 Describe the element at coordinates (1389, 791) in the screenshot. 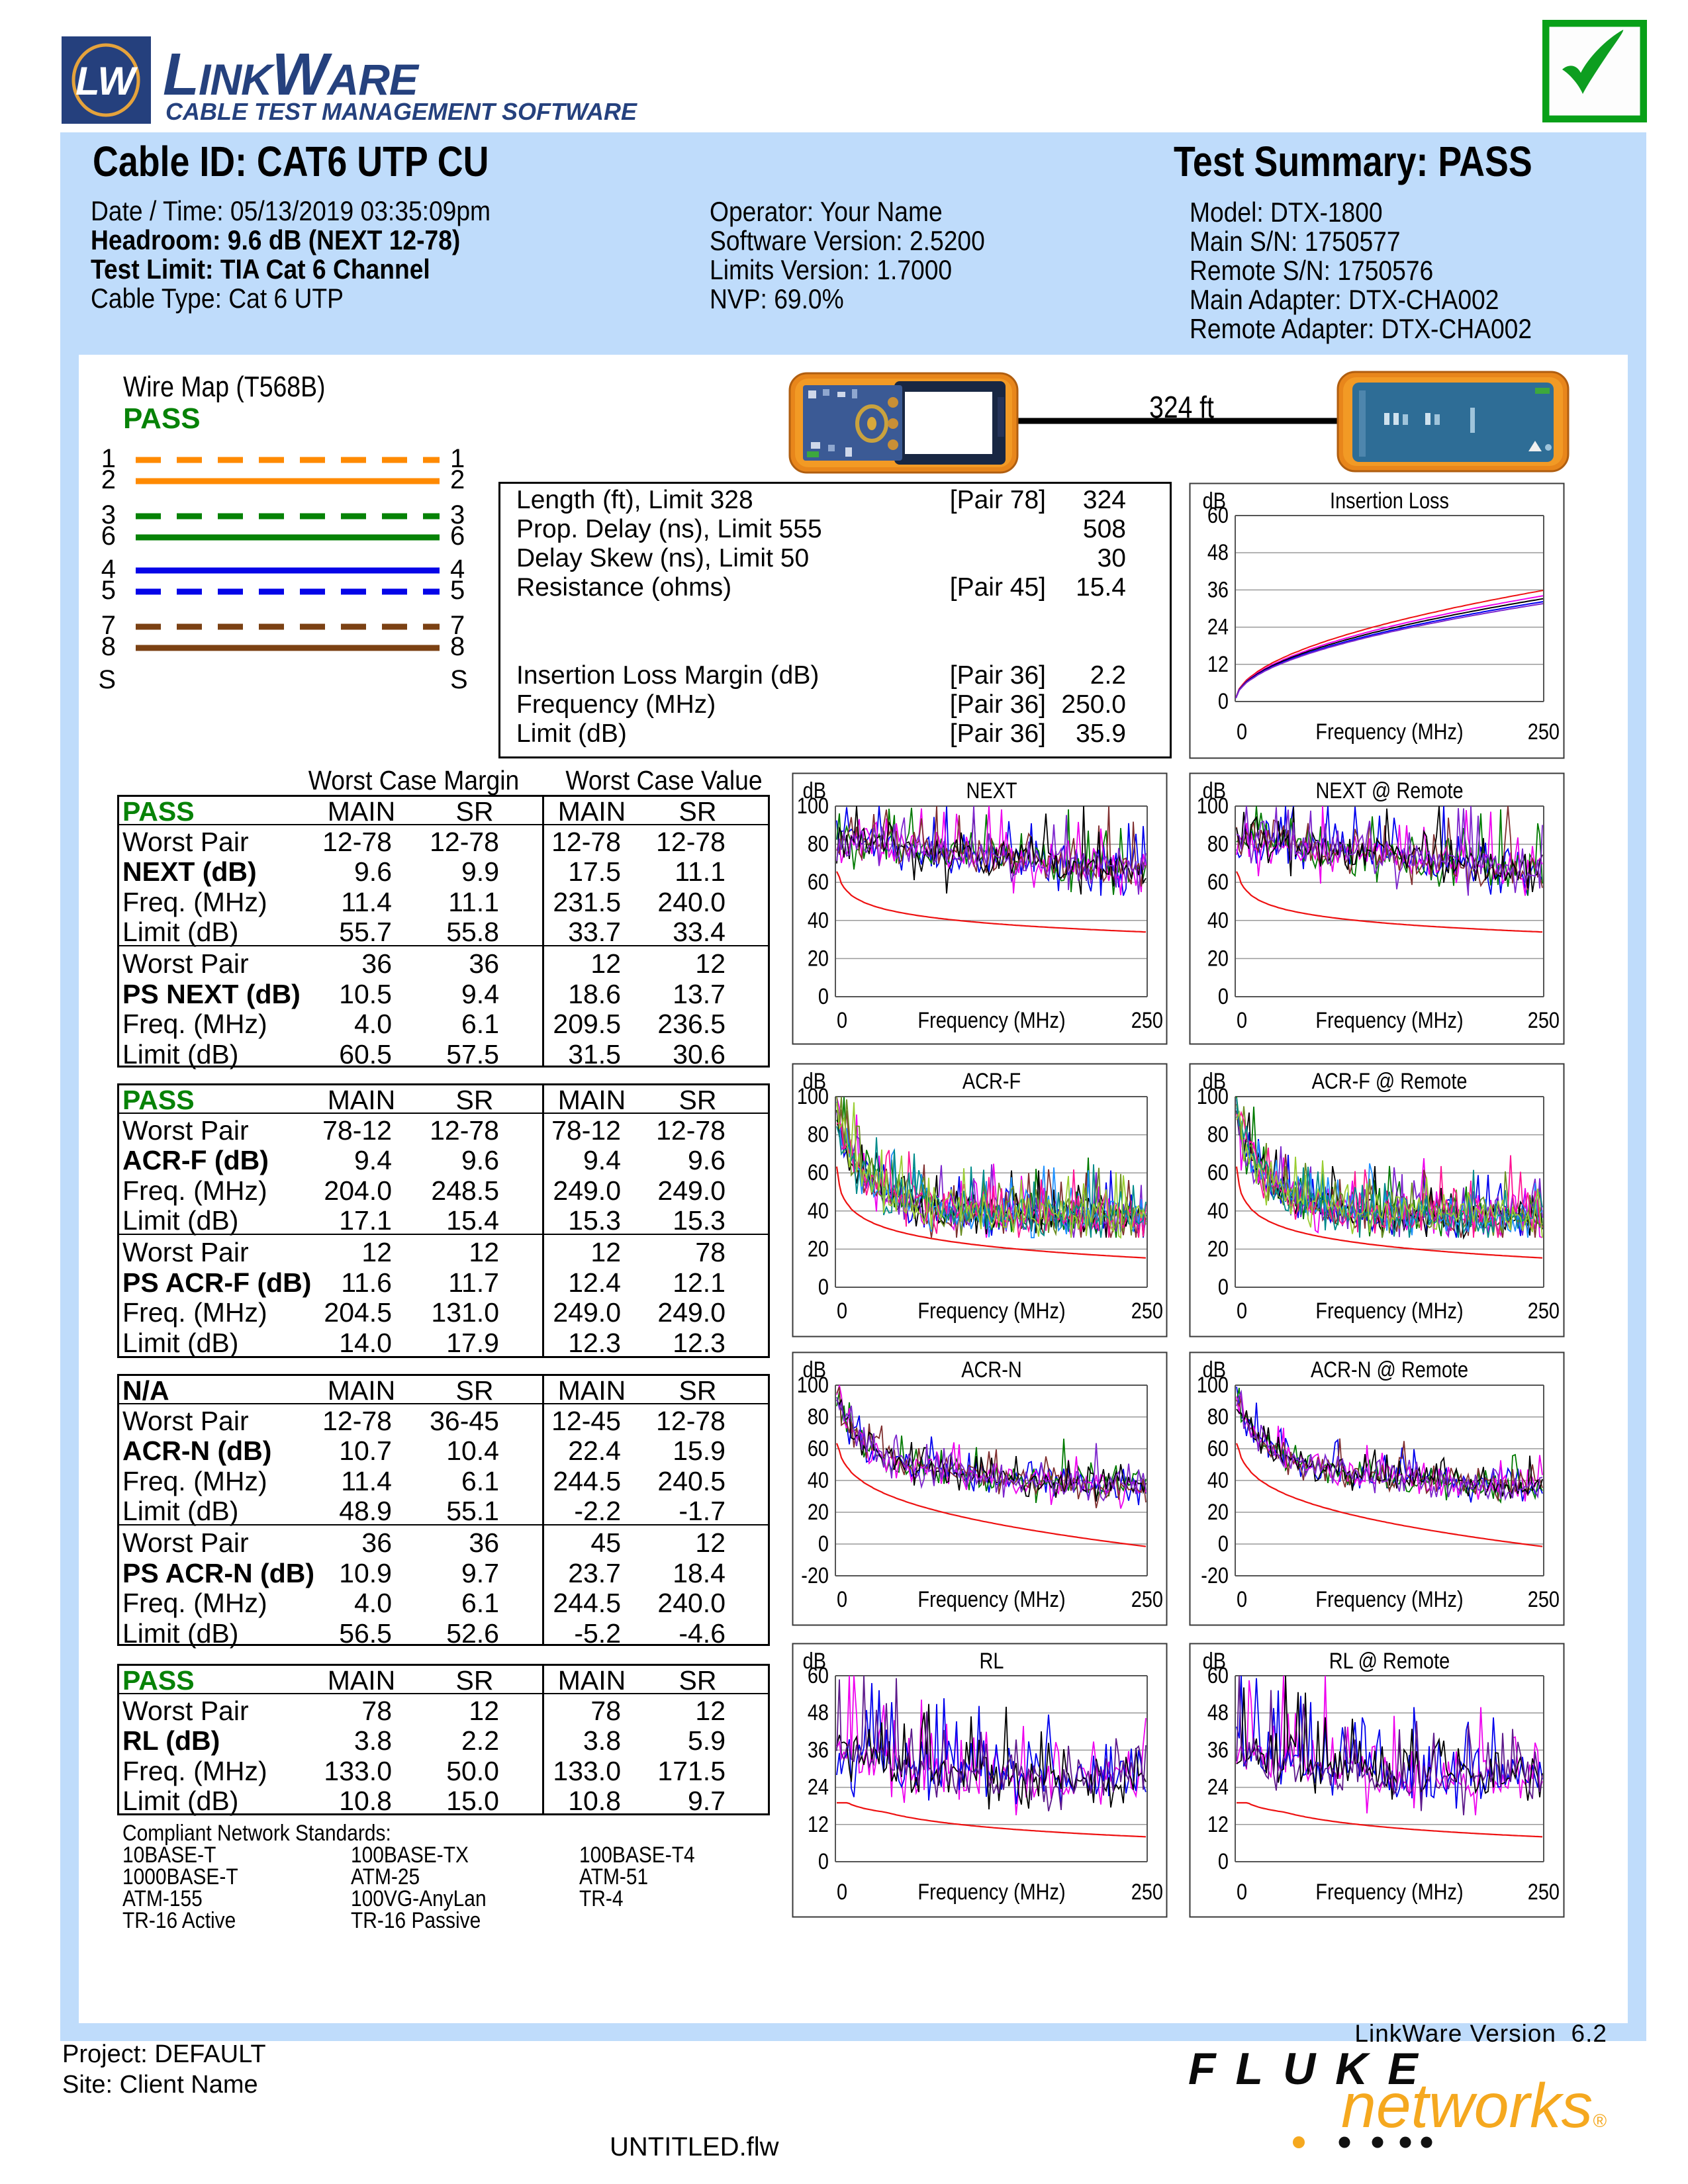

I see `svg-text: NEXT @ Remote` at that location.